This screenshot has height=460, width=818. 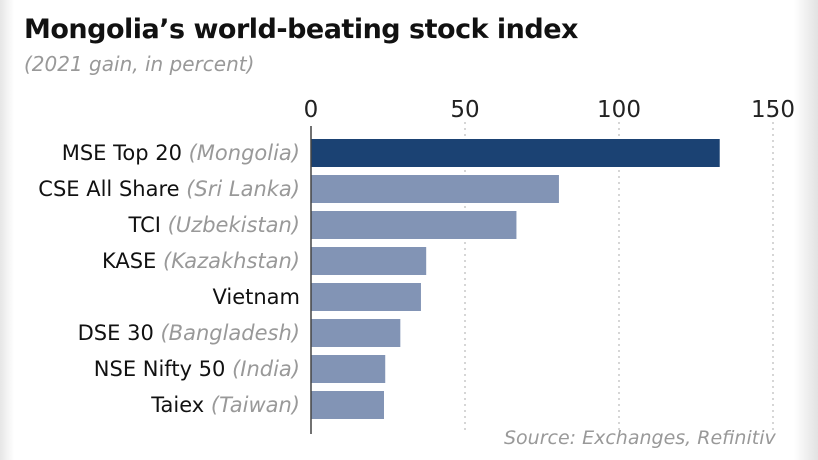 What do you see at coordinates (108, 189) in the screenshot?
I see `category-name: CSE All Share` at bounding box center [108, 189].